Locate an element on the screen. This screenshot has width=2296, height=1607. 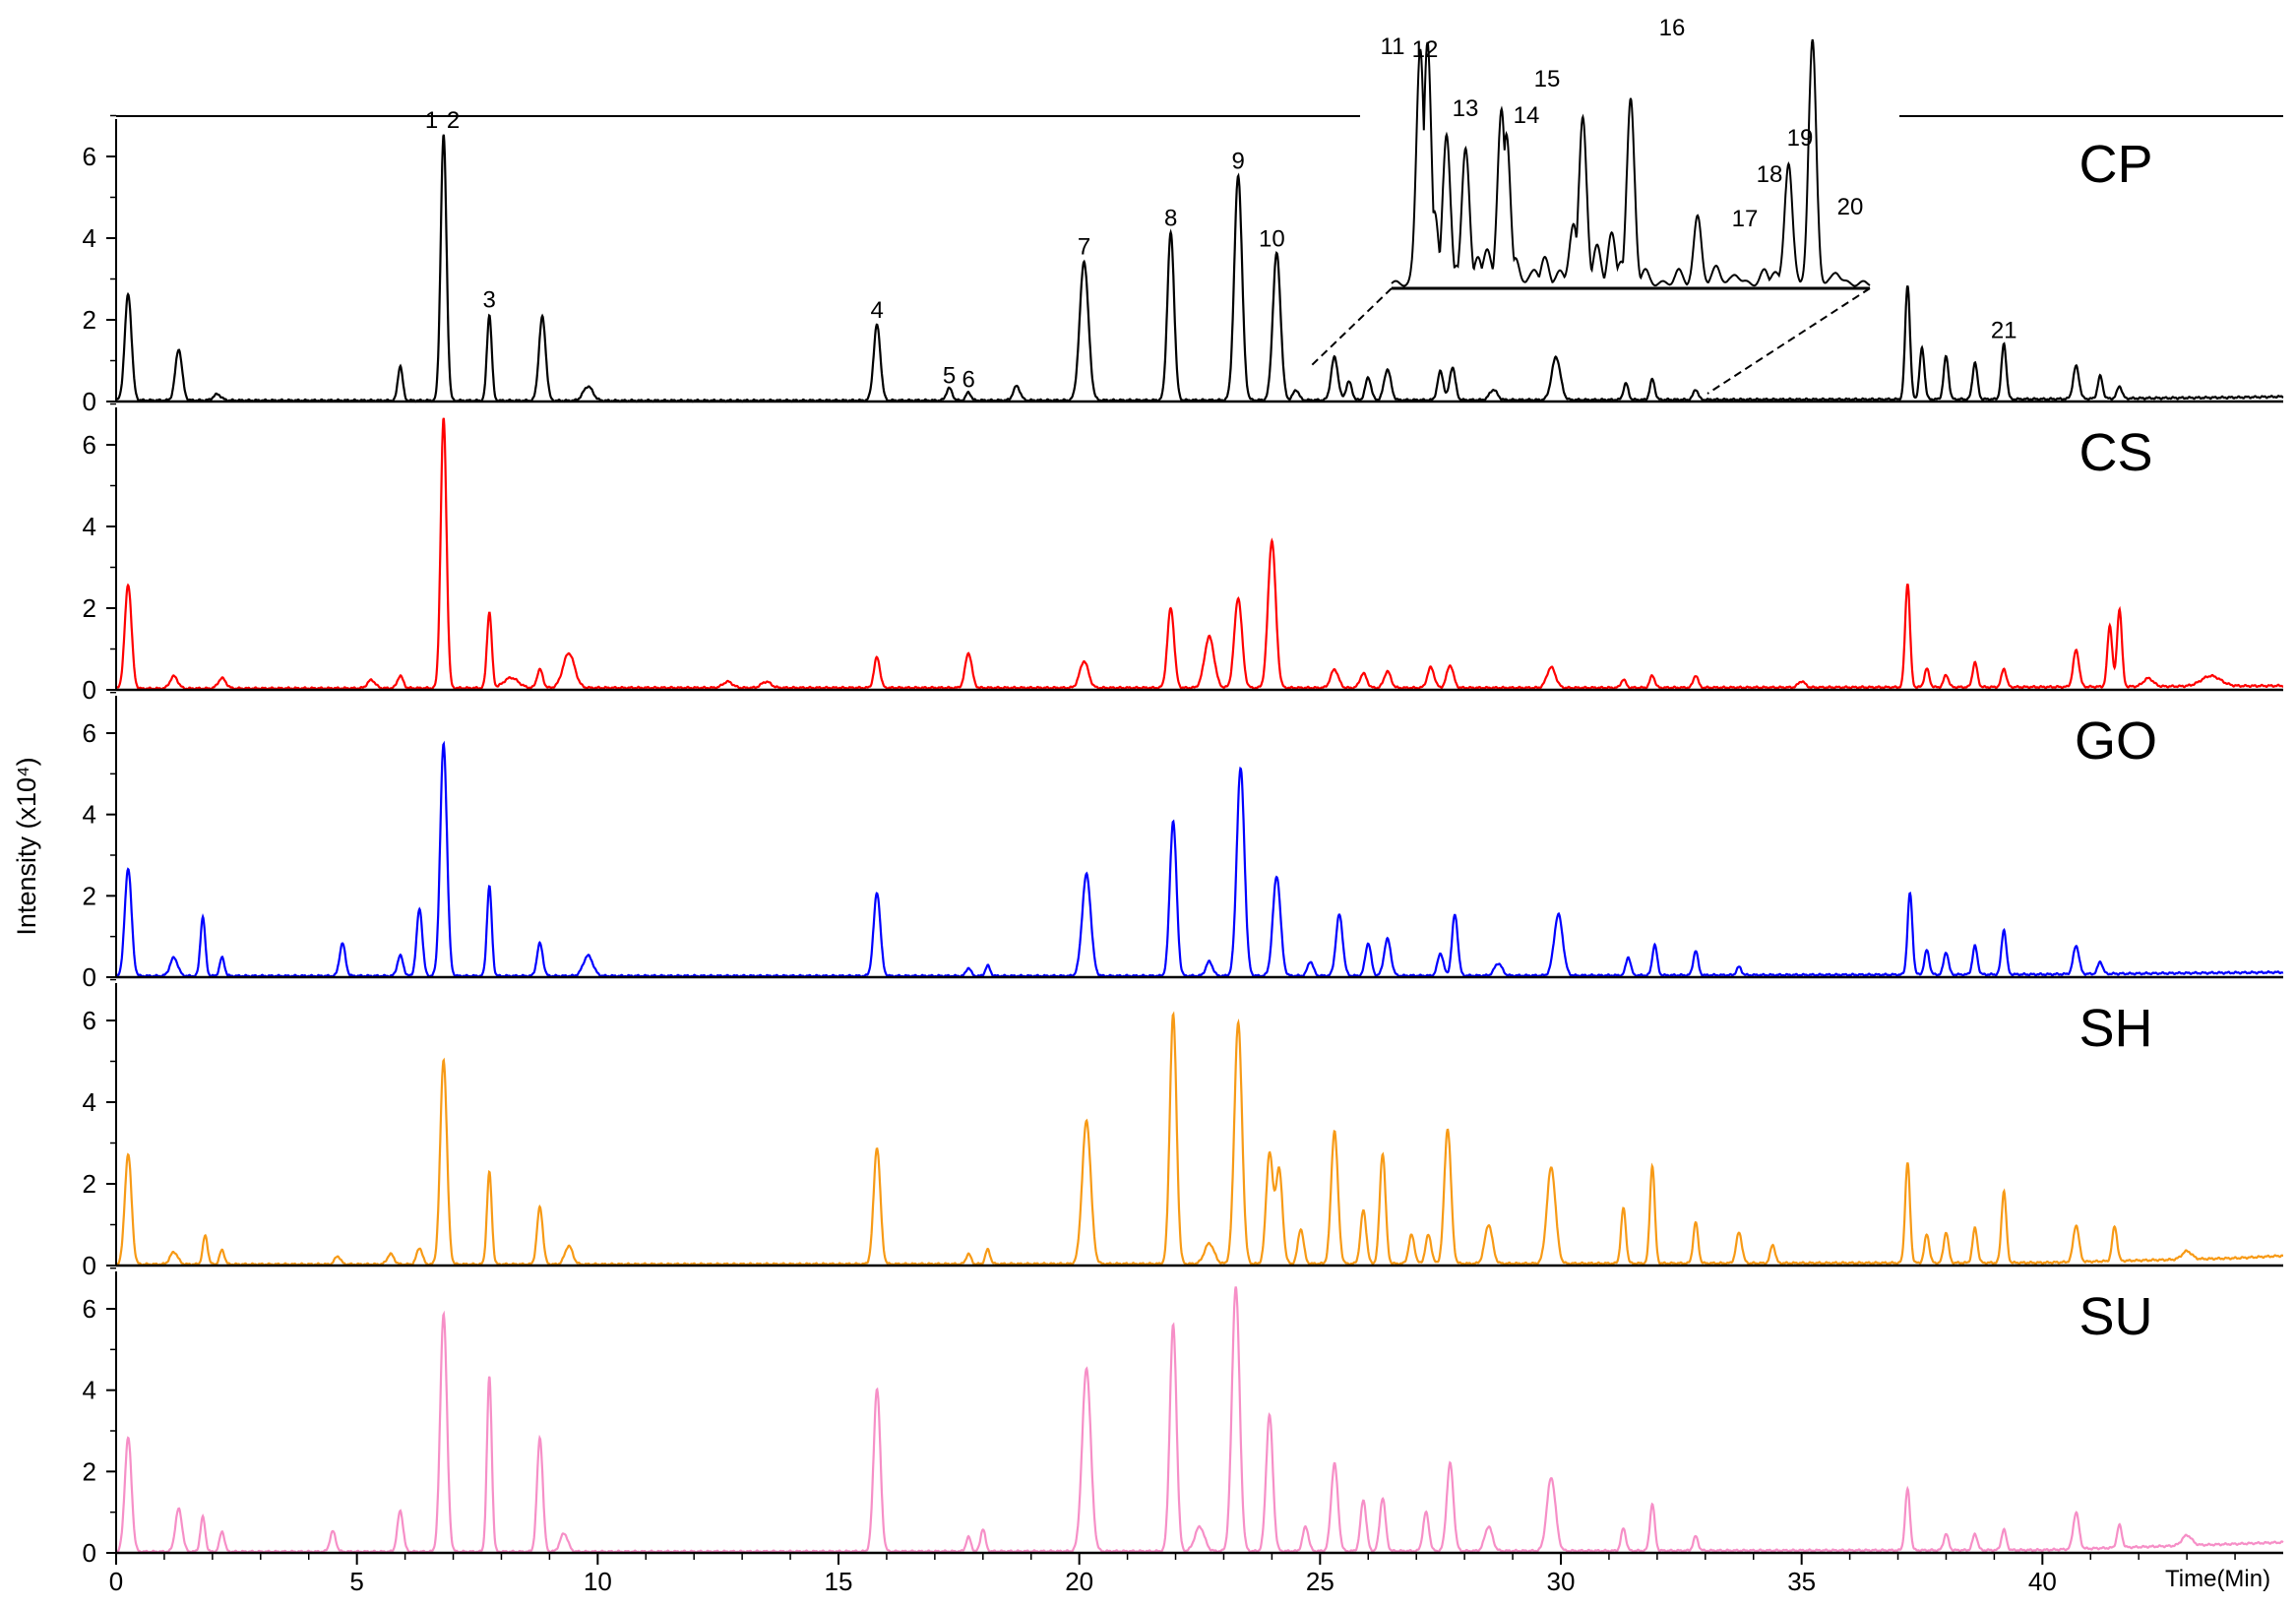
inset-peak-label: 16 is located at coordinates (1673, 28).